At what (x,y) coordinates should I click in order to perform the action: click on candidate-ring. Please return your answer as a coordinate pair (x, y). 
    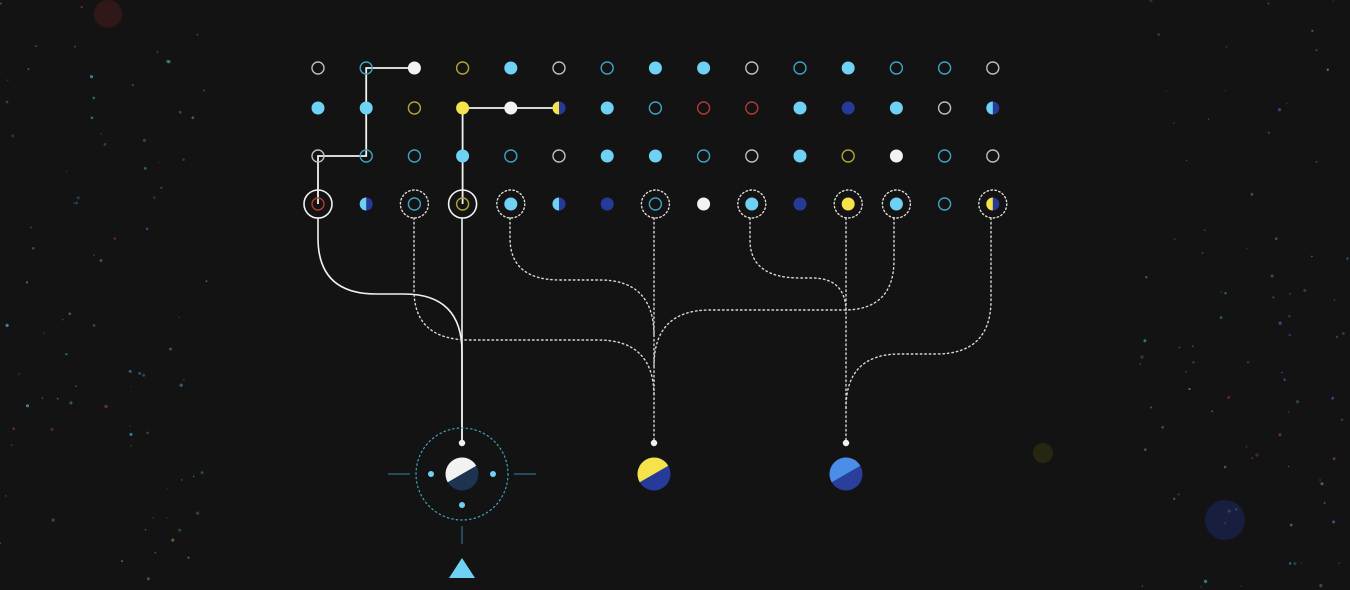
    Looking at the image, I should click on (752, 204).